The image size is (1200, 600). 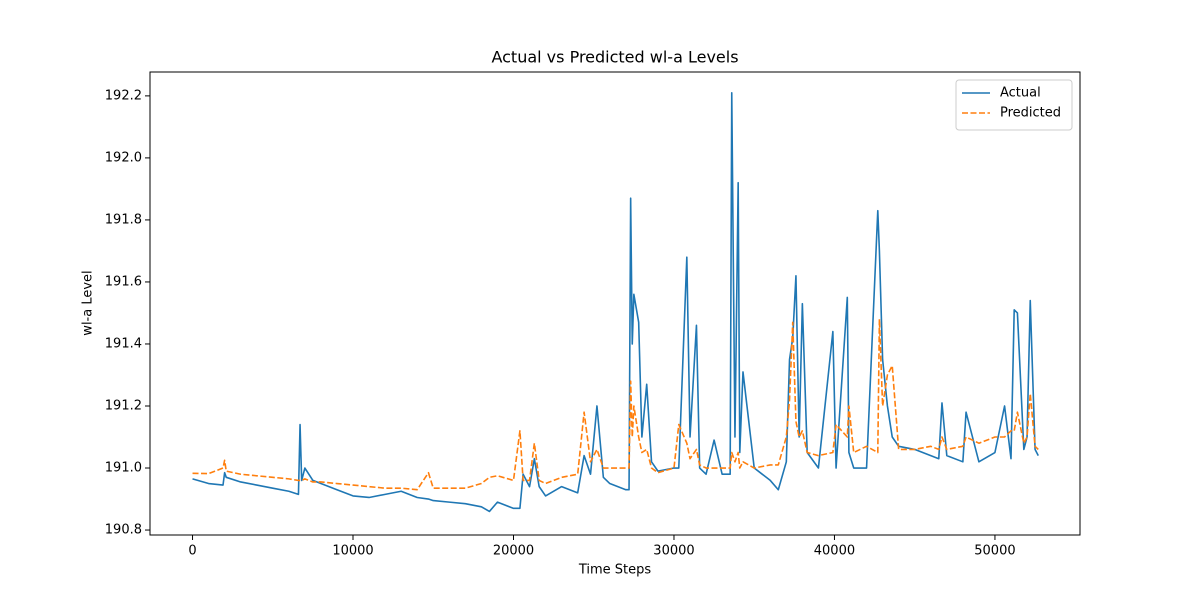 I want to click on y-tick-label: 191.0, so click(x=123, y=468).